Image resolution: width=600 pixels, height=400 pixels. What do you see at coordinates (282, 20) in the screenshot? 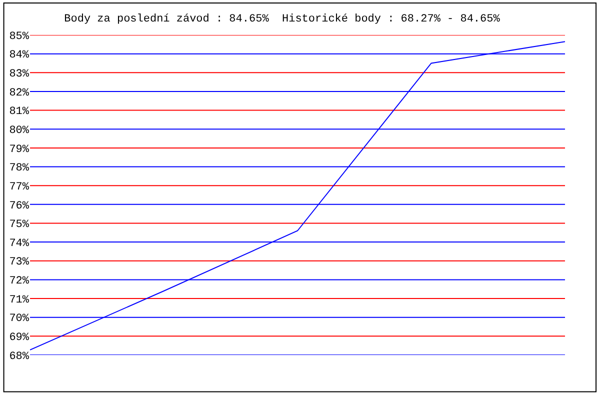
I see `chart-title: Body za poslední závod : 84.65% Historické body : 68.27% - 84.65%` at bounding box center [282, 20].